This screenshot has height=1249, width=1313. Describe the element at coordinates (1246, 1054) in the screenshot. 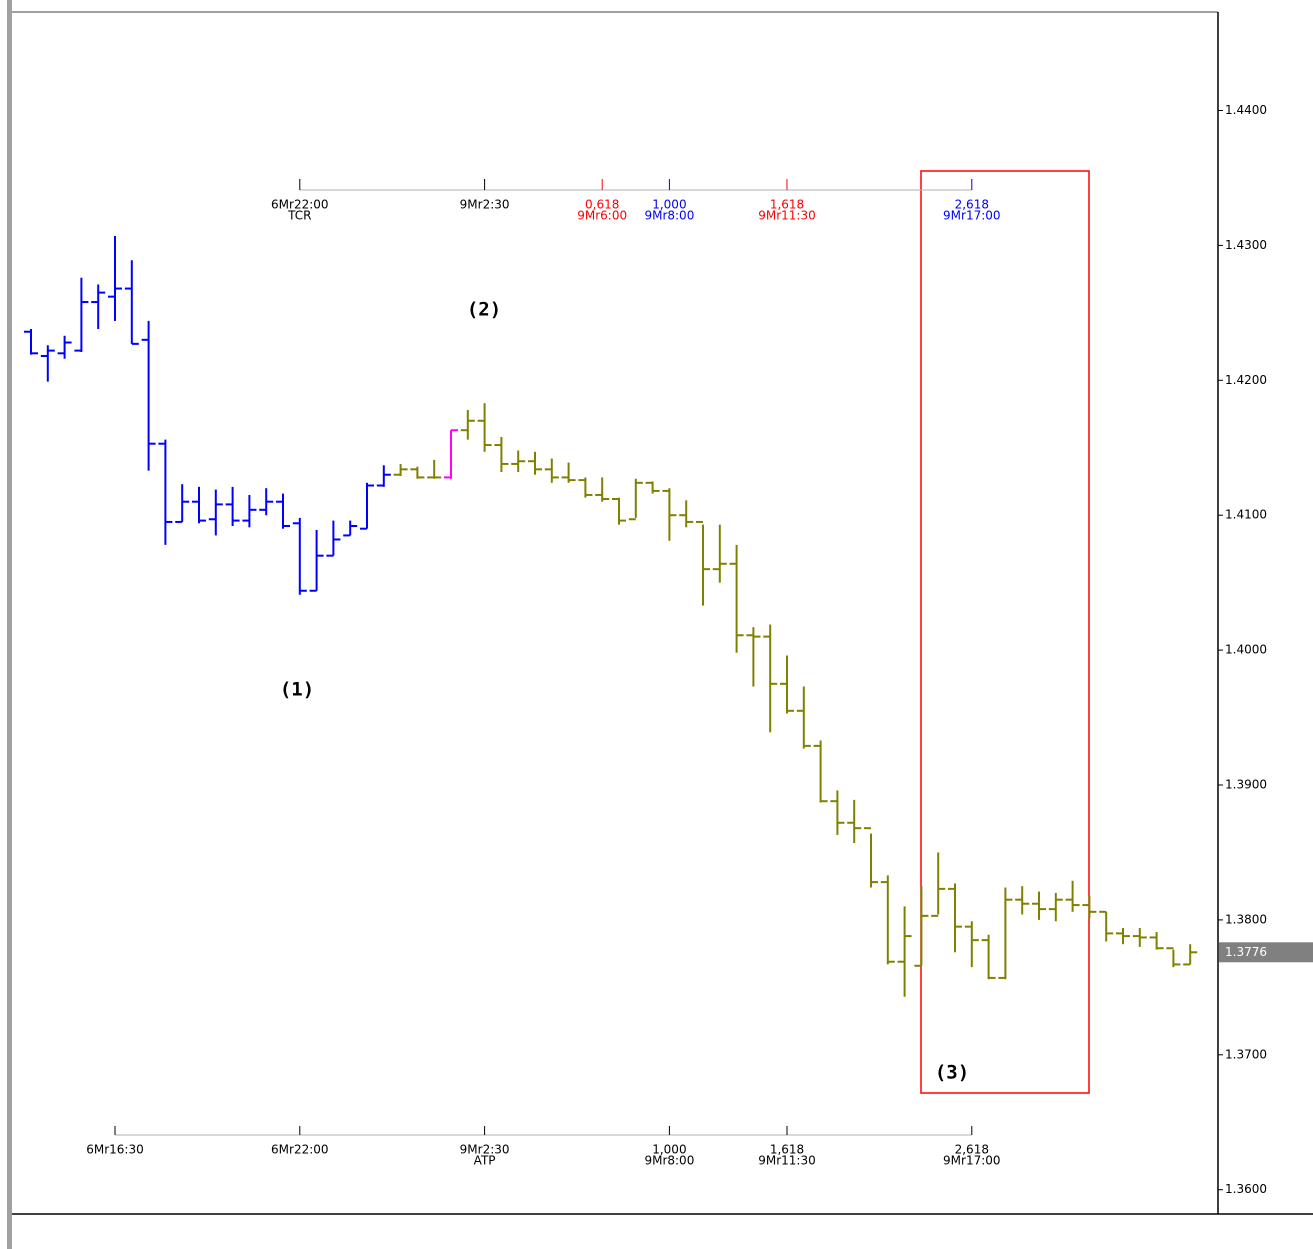

I see `y-tick-label: 1.3700` at that location.